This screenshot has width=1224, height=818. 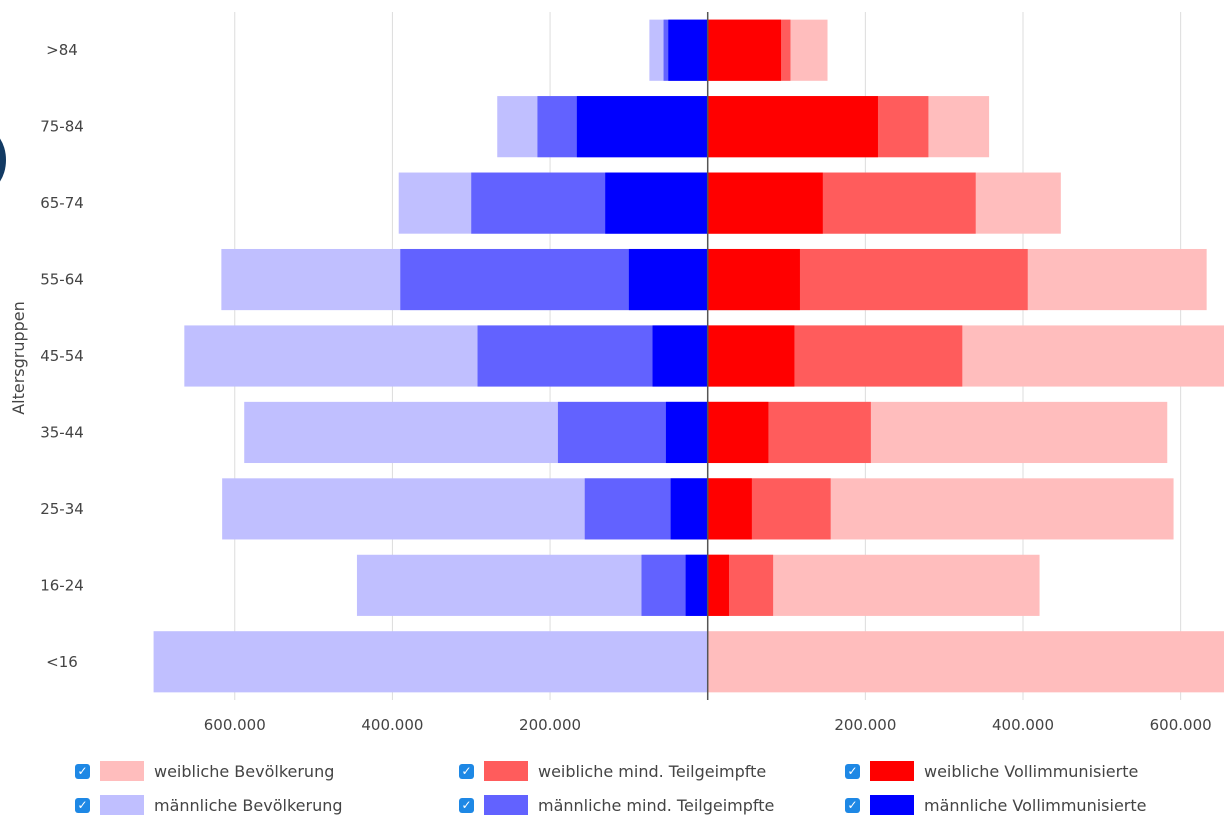 I want to click on legend-label: männliche mind. Teilgeimpfte, so click(x=656, y=805).